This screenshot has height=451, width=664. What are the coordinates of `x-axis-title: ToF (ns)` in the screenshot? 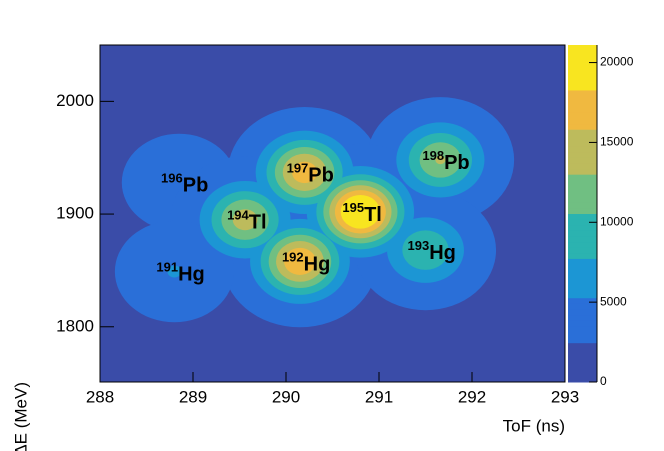 It's located at (534, 425).